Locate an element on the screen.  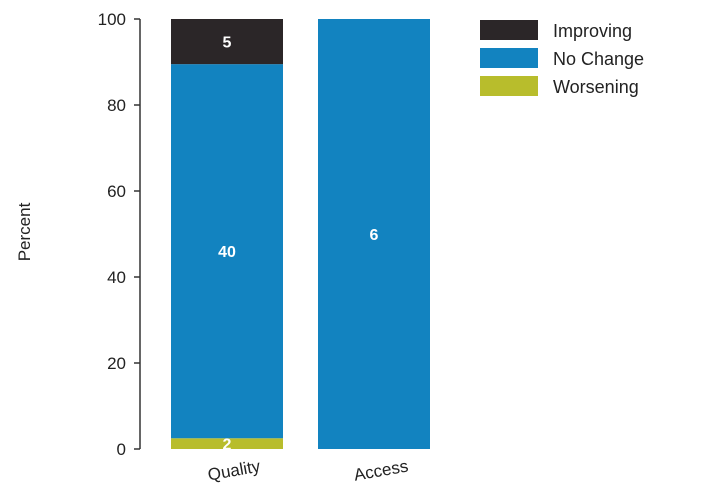
legend-swatch-improving is located at coordinates (509, 30).